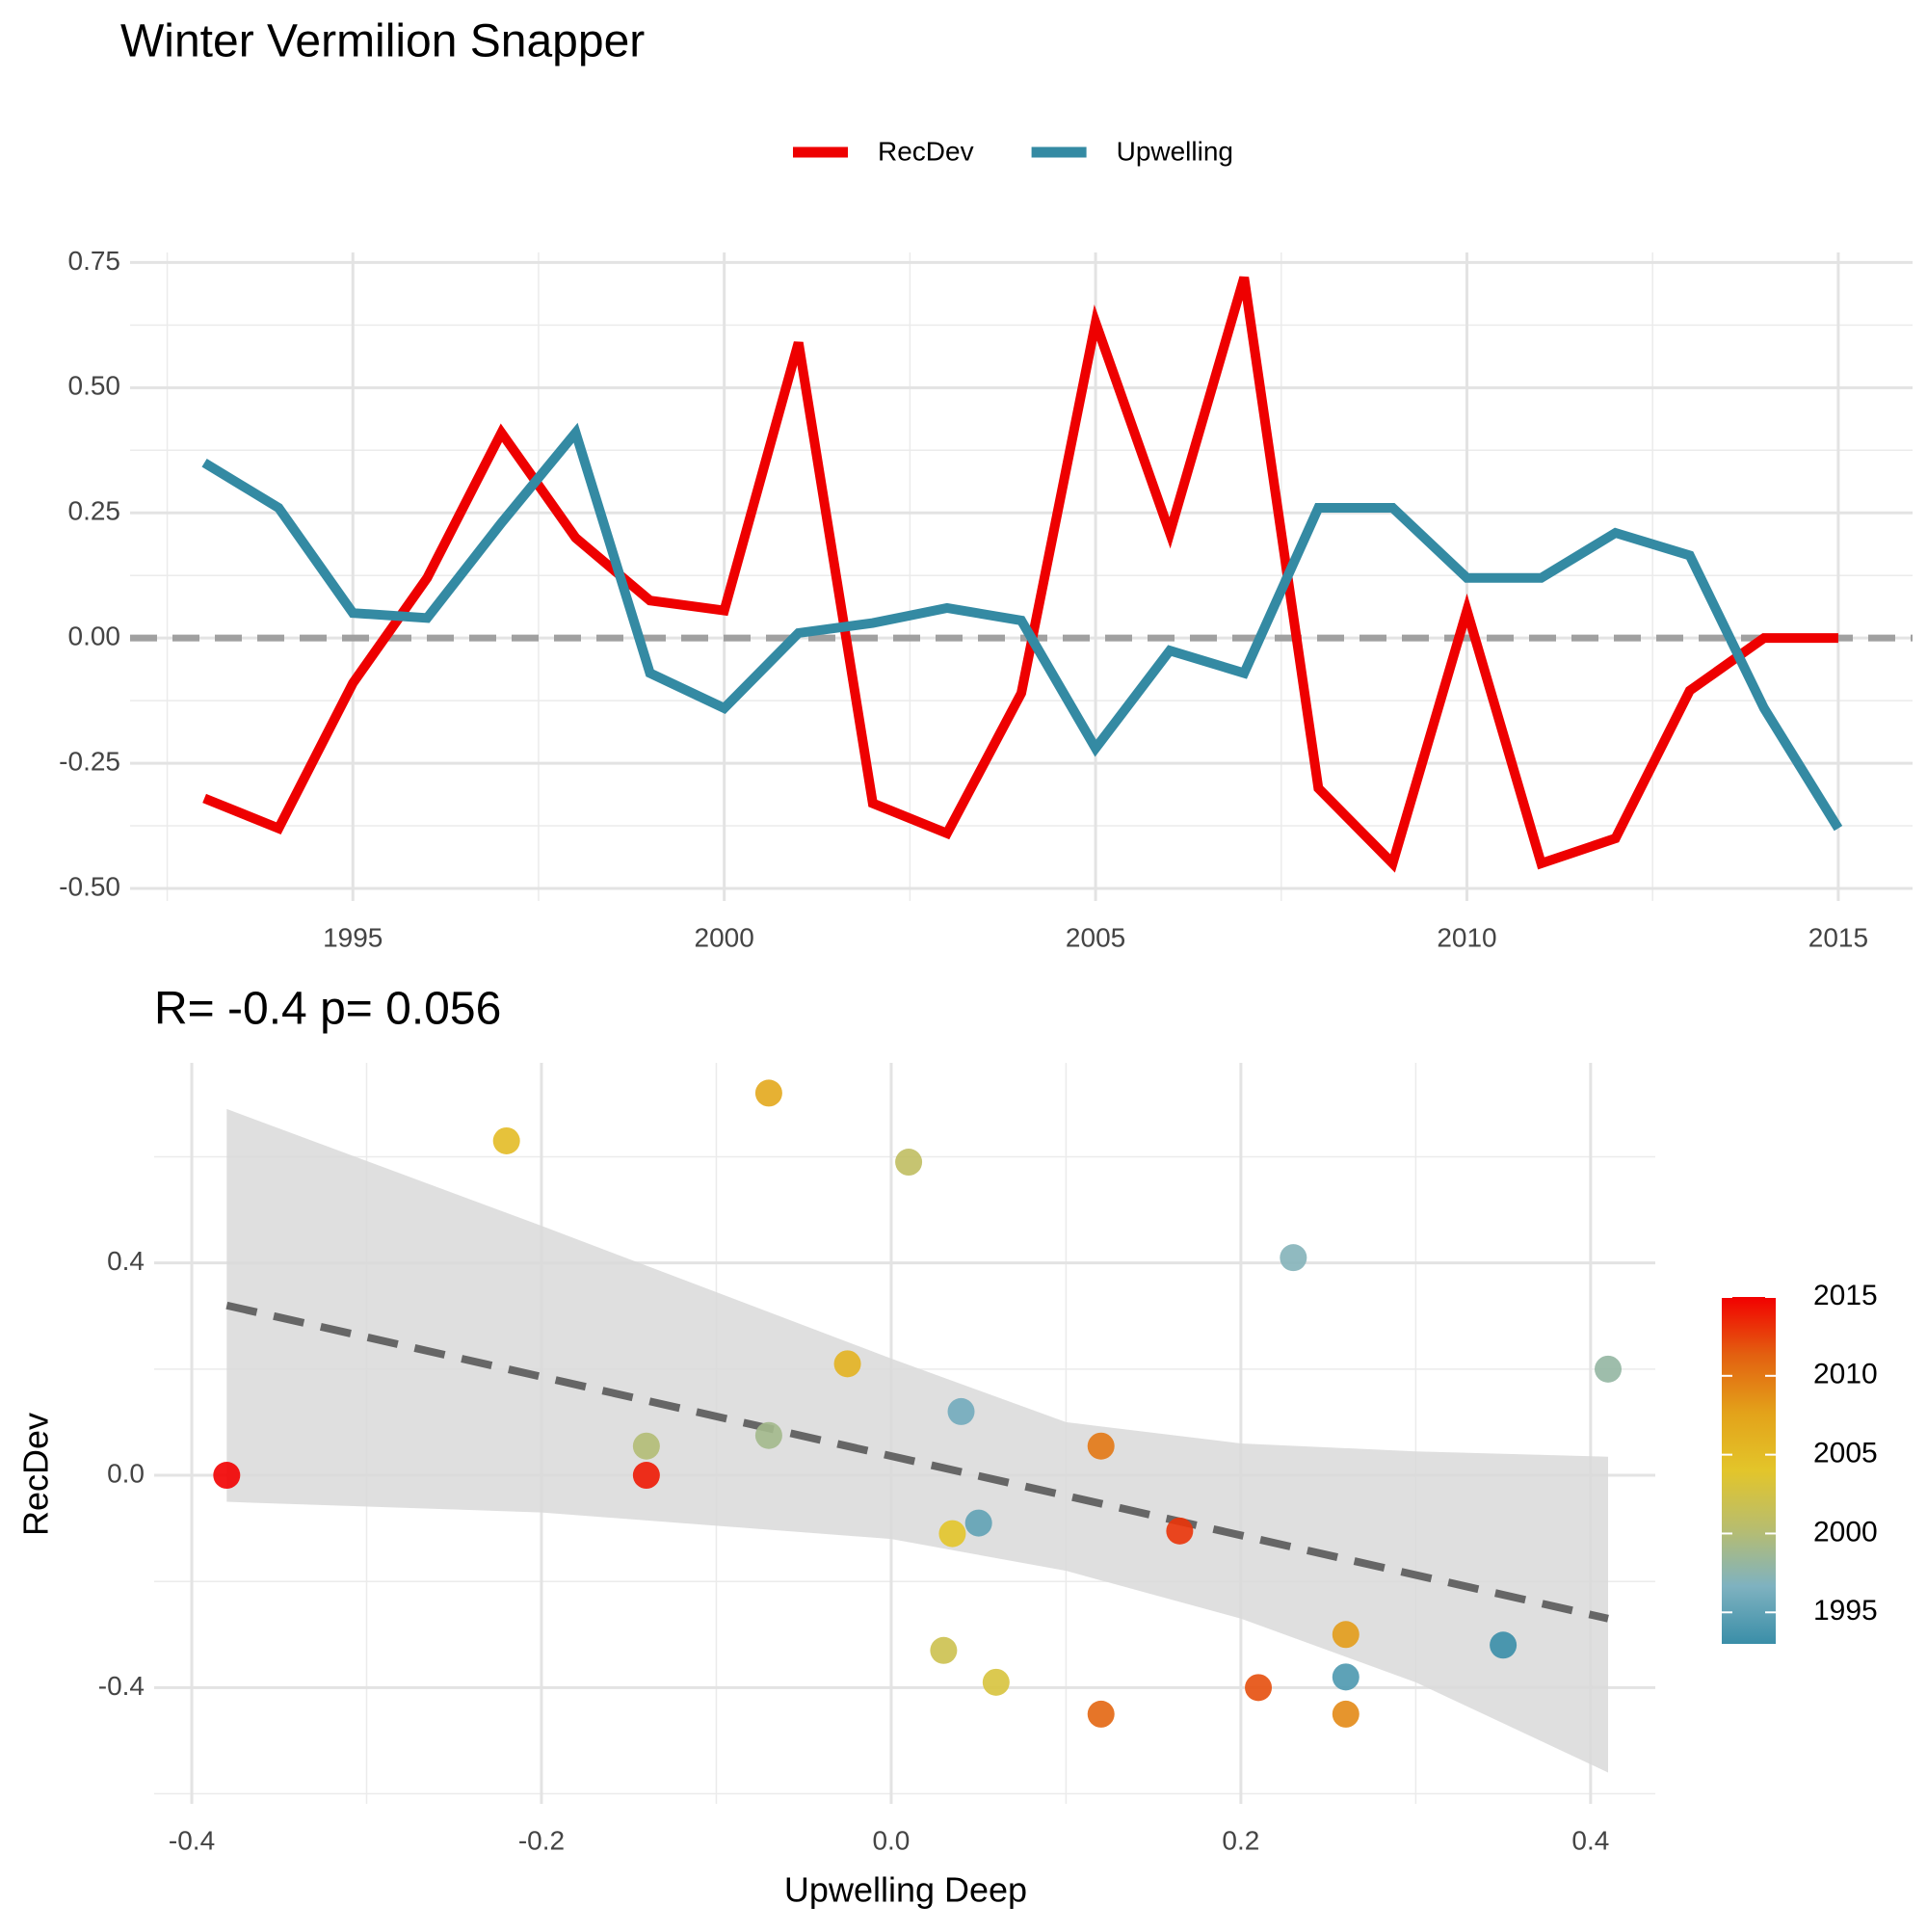 This screenshot has width=1927, height=1932. Describe the element at coordinates (89, 761) in the screenshot. I see `y-tick-label: -0.25` at that location.